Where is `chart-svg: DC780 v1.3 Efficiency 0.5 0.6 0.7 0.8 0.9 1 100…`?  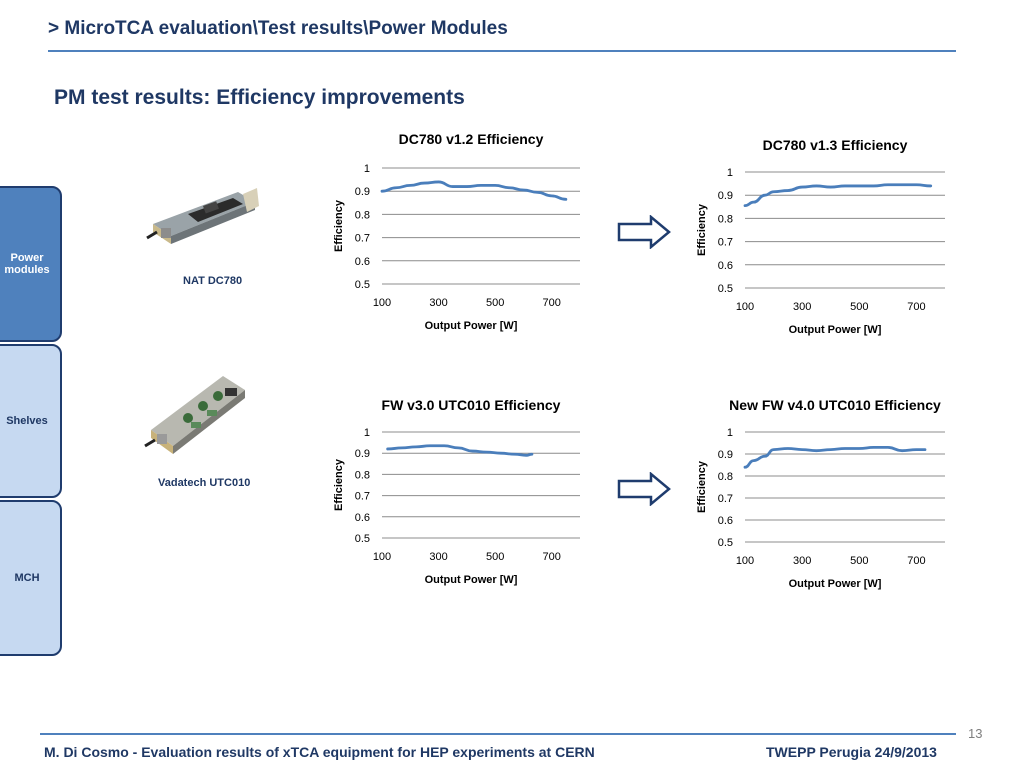
chart-svg: DC780 v1.3 Efficiency 0.5 0.6 0.7 0.8 0.9 1 100… is located at coordinates (820, 236).